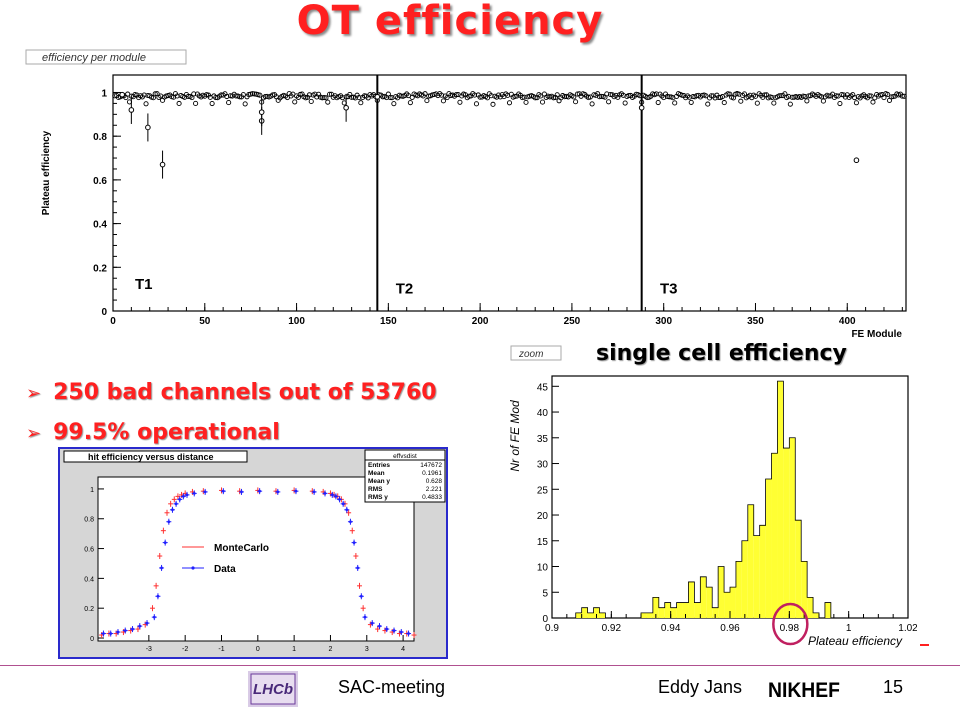  I want to click on legend-marker, so click(193, 568).